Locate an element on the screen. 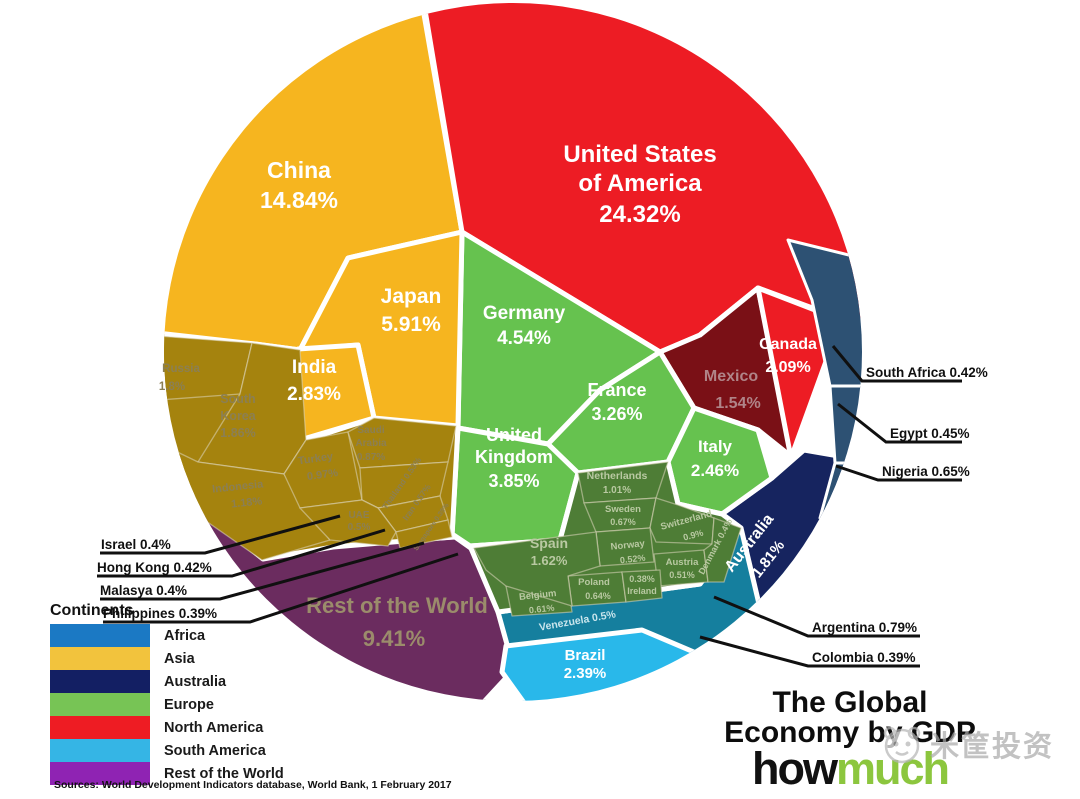 The image size is (1080, 799). callout-line-nigeria is located at coordinates (898, 473).